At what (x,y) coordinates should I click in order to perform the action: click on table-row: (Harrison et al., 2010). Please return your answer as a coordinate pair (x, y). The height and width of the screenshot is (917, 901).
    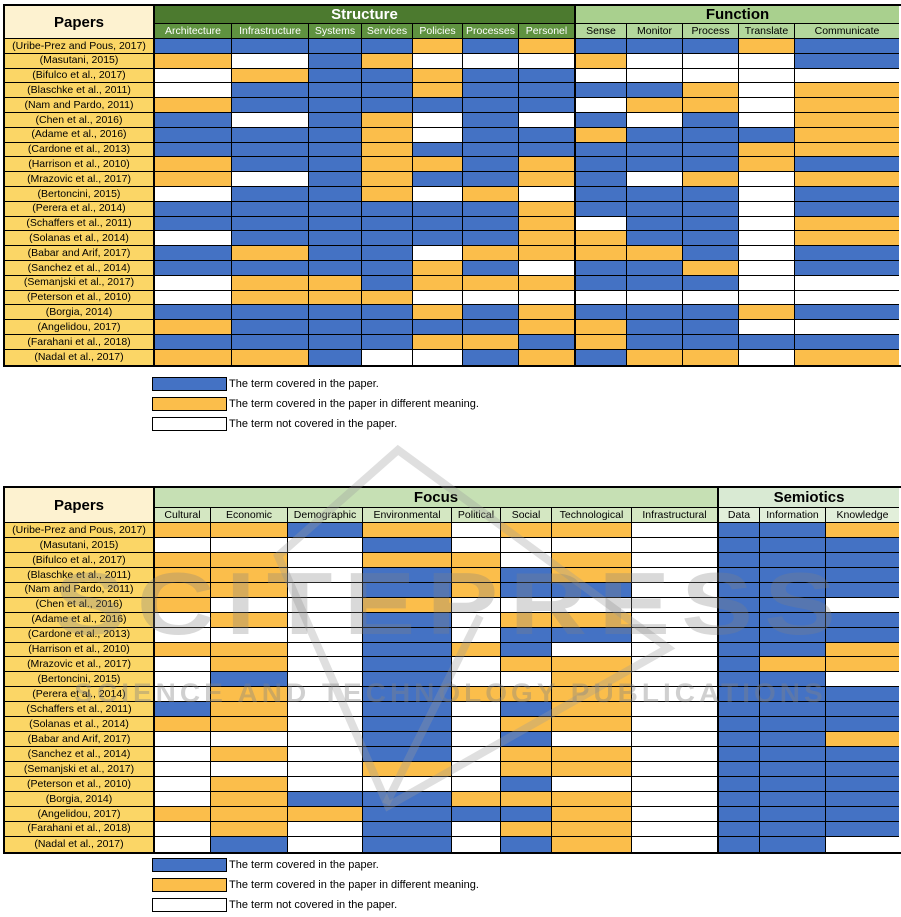
    Looking at the image, I should click on (453, 165).